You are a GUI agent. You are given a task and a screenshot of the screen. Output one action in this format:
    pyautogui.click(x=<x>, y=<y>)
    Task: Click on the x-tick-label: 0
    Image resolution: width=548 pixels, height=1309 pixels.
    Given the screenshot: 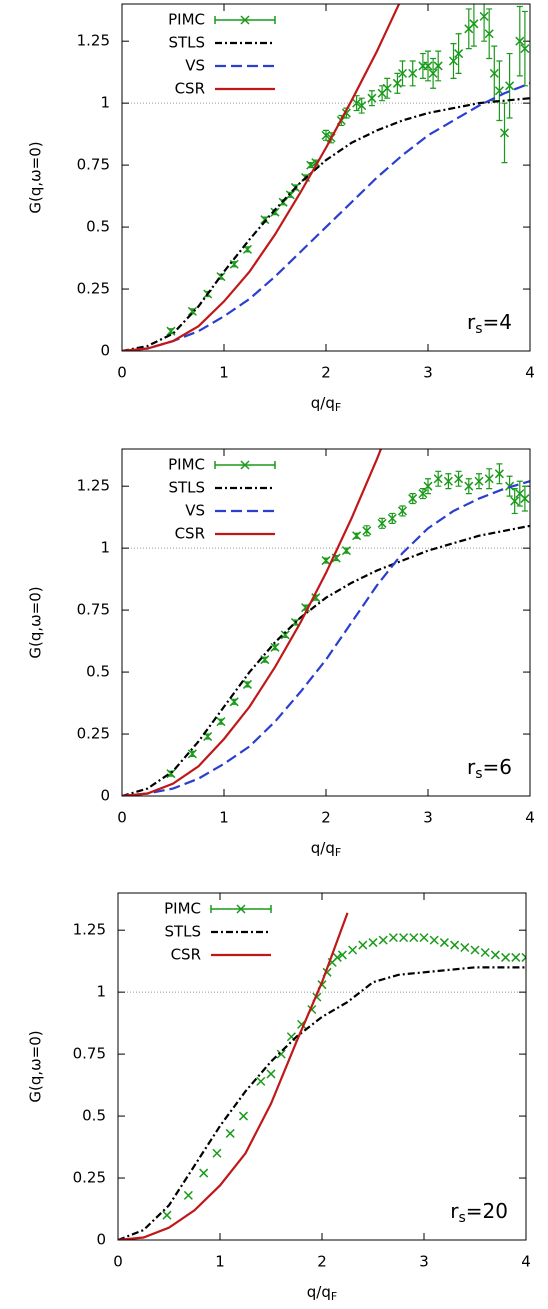 What is the action you would take?
    pyautogui.click(x=118, y=1262)
    